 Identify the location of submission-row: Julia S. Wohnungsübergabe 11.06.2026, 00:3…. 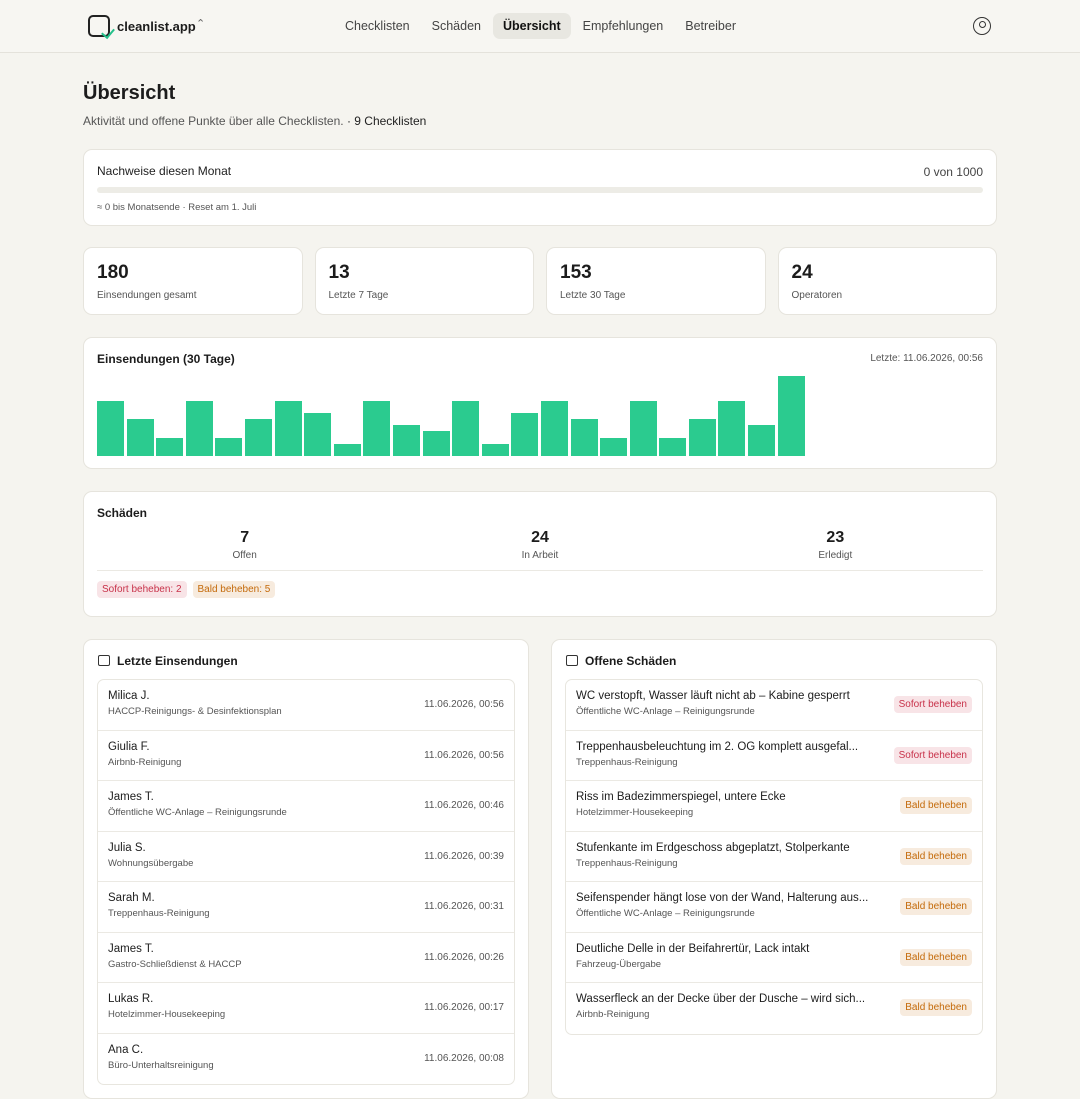
(306, 857).